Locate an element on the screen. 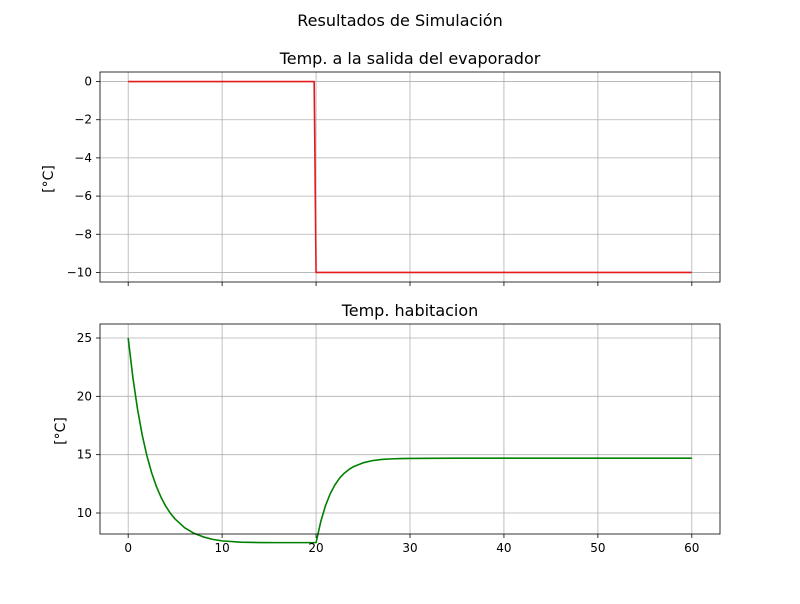 This screenshot has width=800, height=604. y-tick-label: −6 is located at coordinates (83, 196).